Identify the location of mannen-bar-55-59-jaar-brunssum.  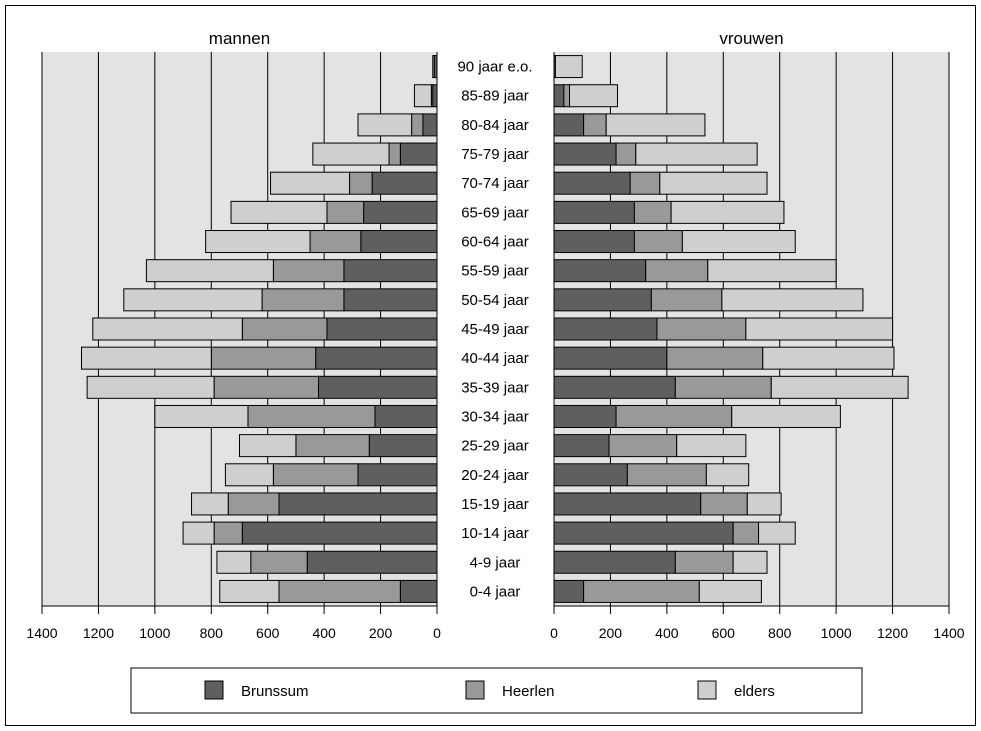
(390, 271).